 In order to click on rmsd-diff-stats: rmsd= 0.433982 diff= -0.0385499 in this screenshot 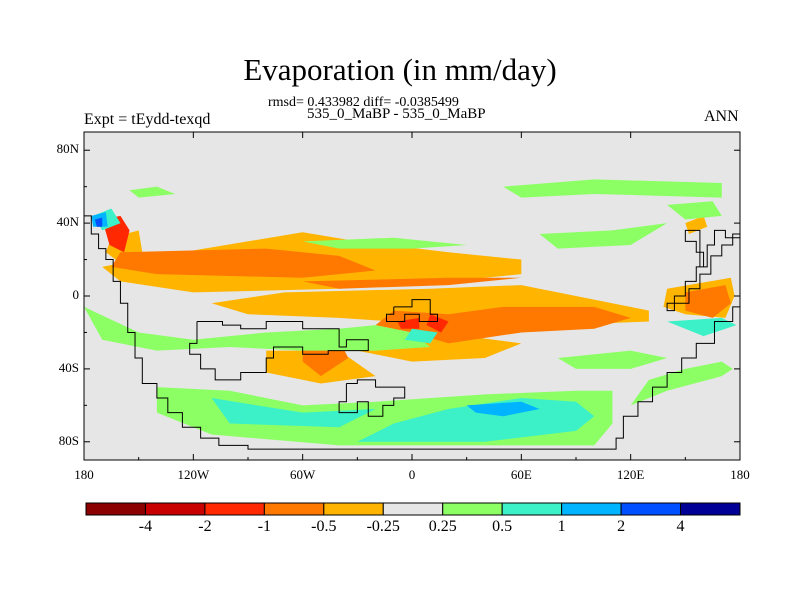, I will do `click(363, 102)`.